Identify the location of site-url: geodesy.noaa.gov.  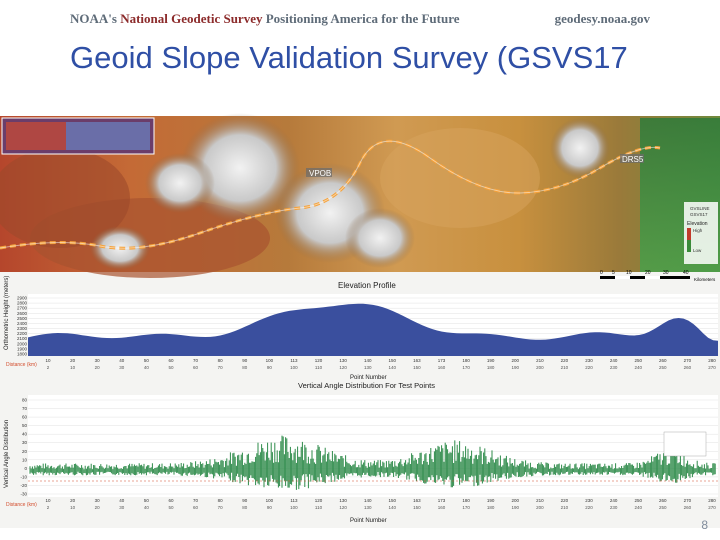
(602, 18).